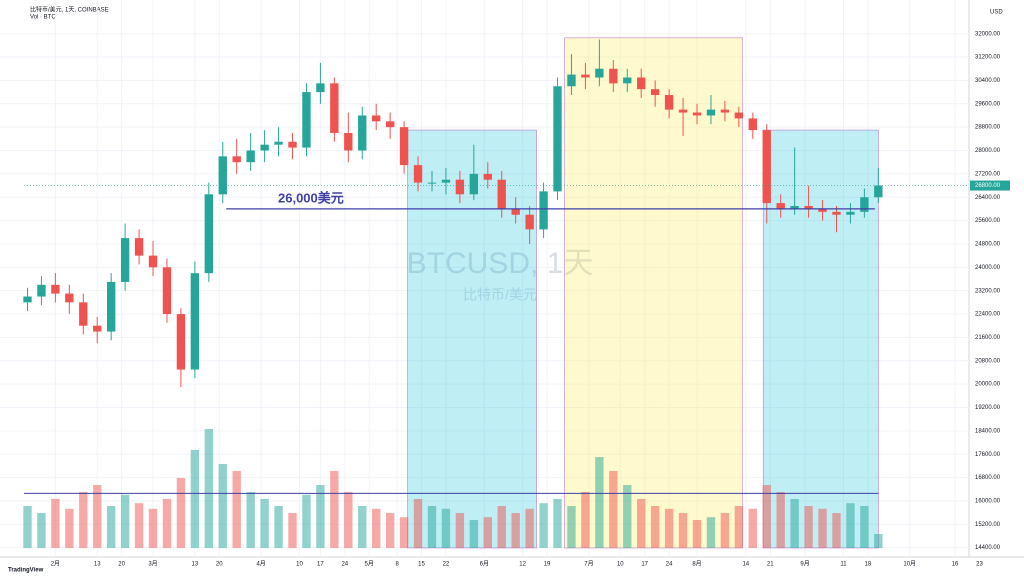 Image resolution: width=1024 pixels, height=577 pixels. I want to click on watermark: BTCUSD, 1天, so click(500, 263).